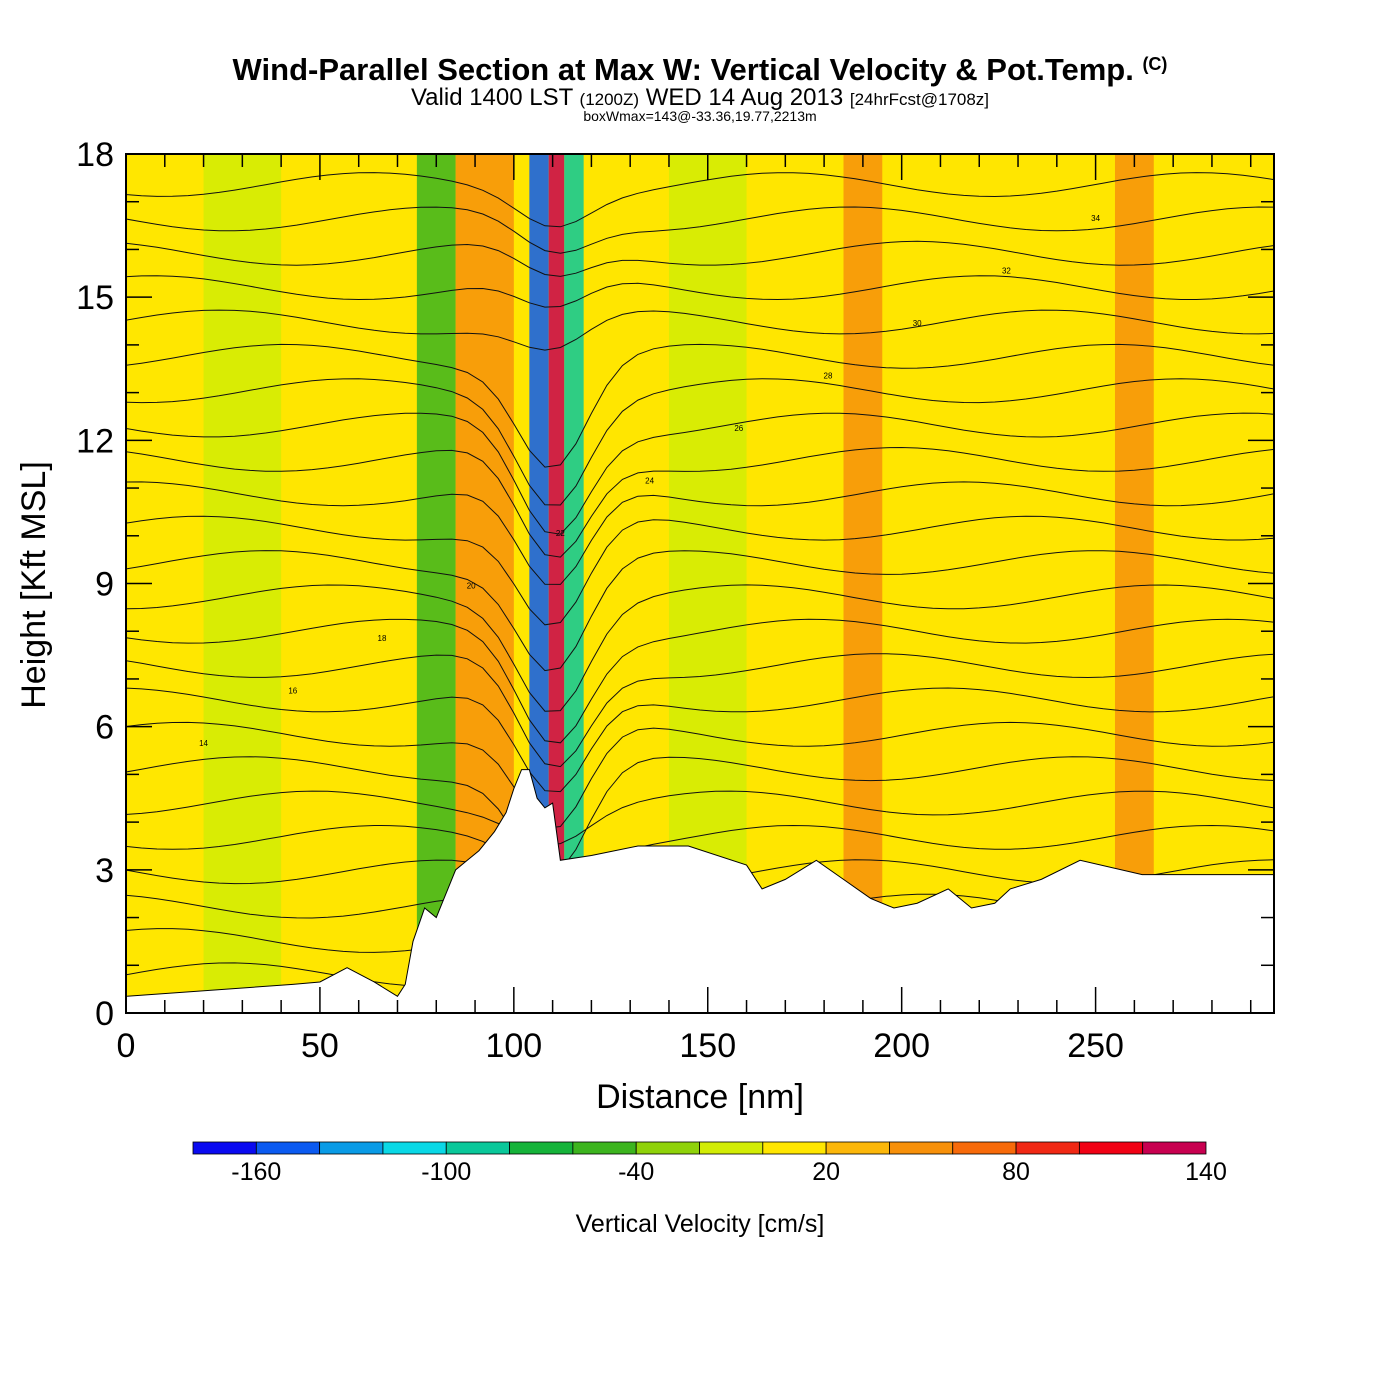 The height and width of the screenshot is (1400, 1400). Describe the element at coordinates (700, 1224) in the screenshot. I see `colorbar-title: Vertical Velocity [cm/s]` at that location.